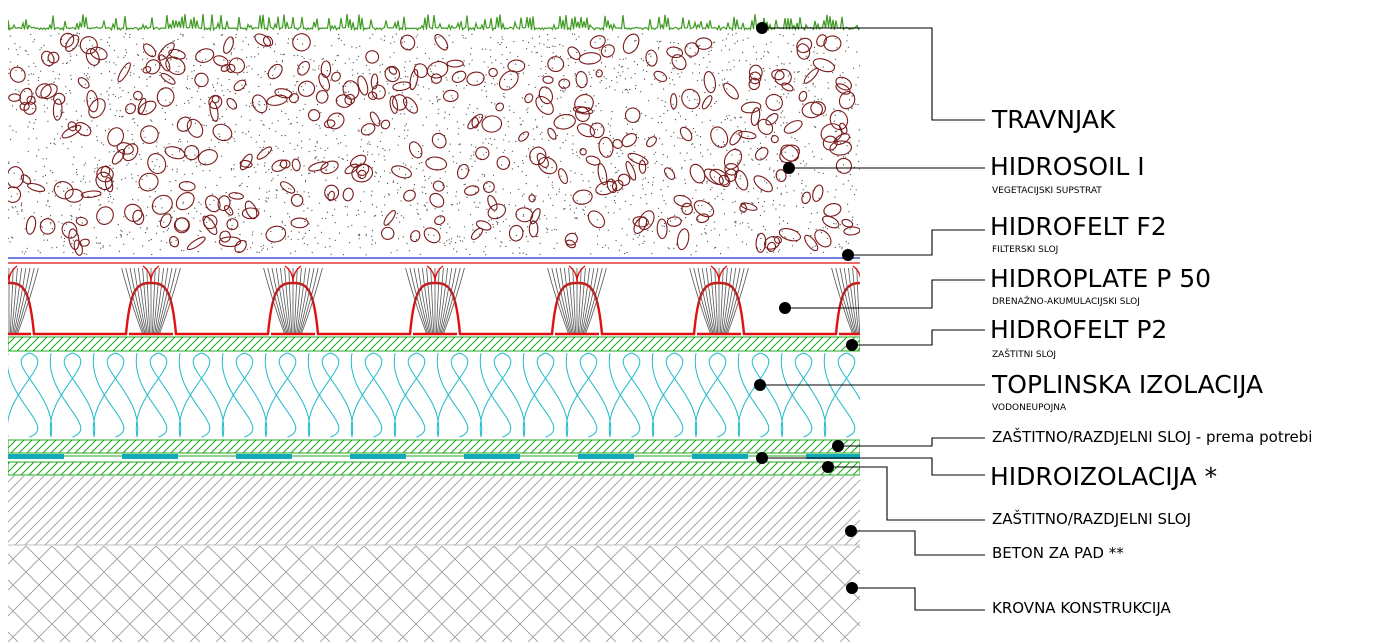  I want to click on label-beton: BETON ZA PAD **, so click(1058, 553).